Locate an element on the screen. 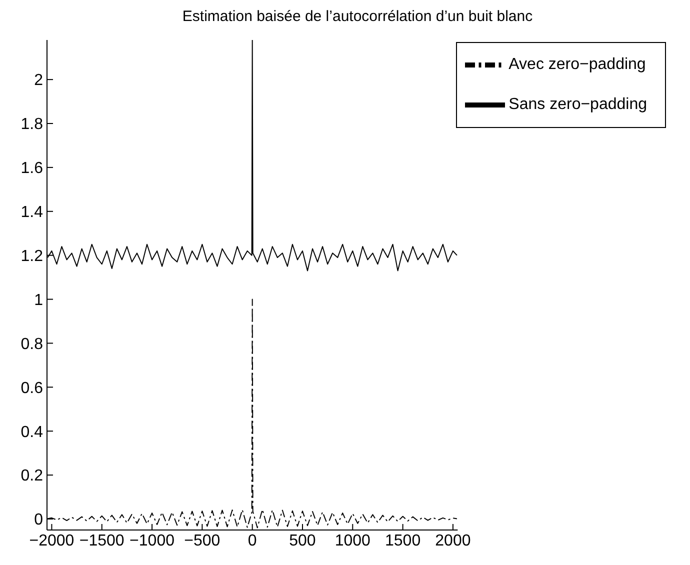 This screenshot has width=690, height=565. y-tick-label: 2 is located at coordinates (39, 81).